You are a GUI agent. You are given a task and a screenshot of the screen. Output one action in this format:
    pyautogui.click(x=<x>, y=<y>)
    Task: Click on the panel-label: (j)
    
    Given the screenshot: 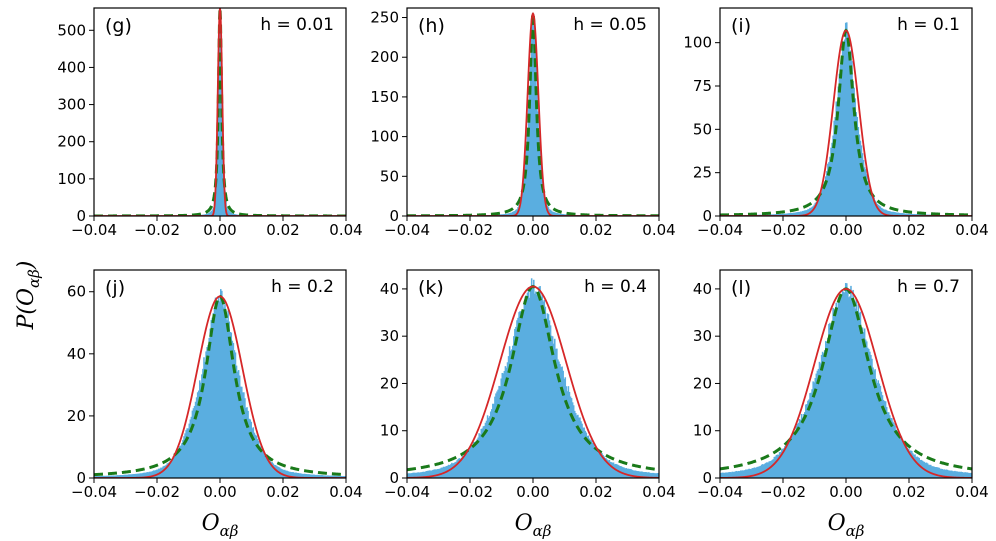 What is the action you would take?
    pyautogui.click(x=115, y=288)
    